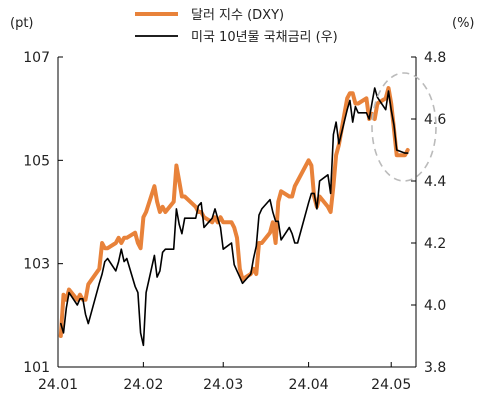 This screenshot has height=400, width=487. Describe the element at coordinates (43, 213) in the screenshot. I see `left-axis-ticks: 107 105 103 101` at that location.